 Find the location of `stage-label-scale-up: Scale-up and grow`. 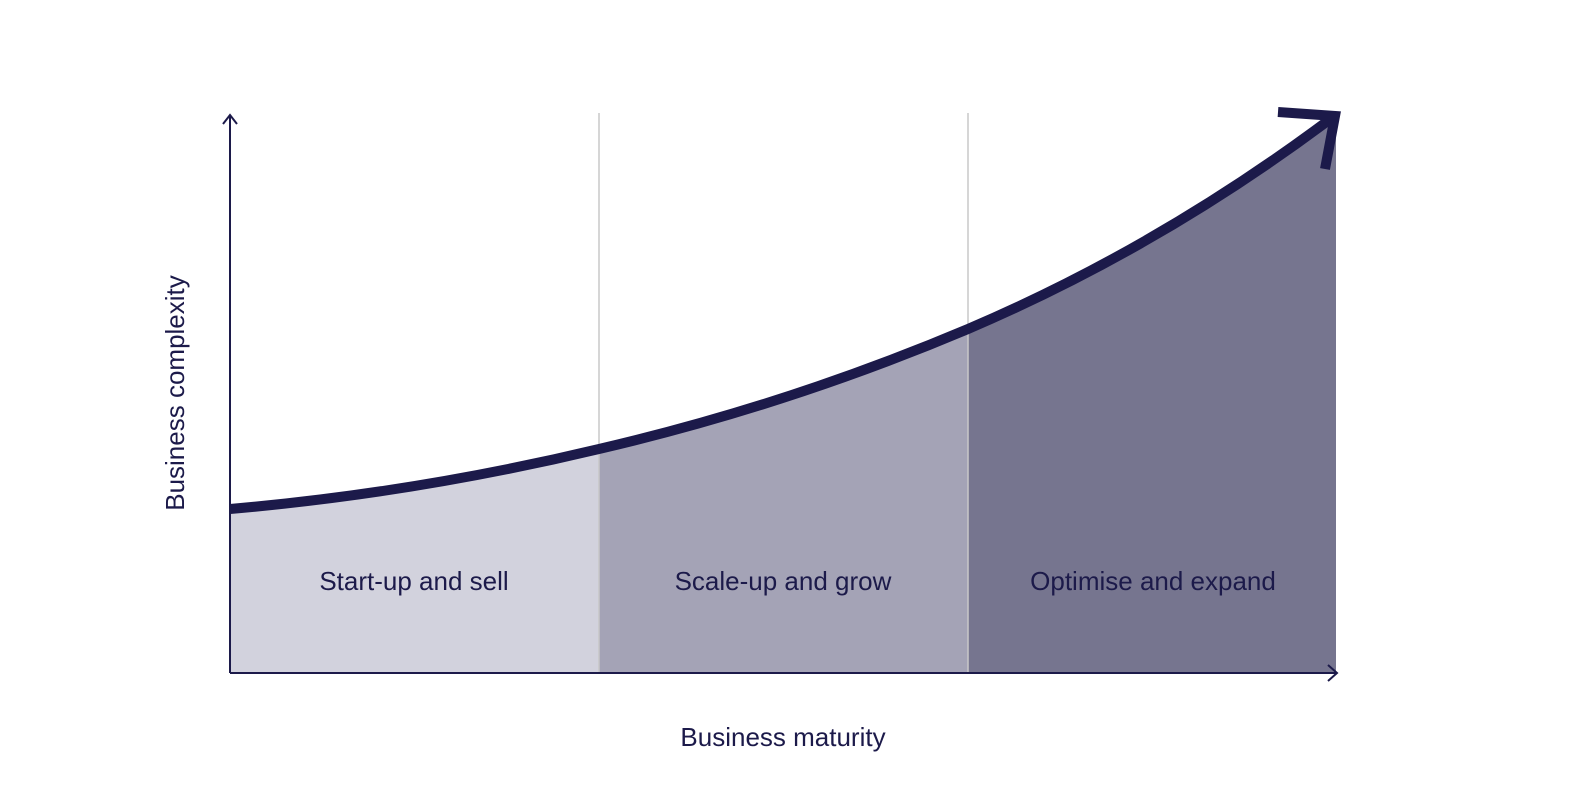

stage-label-scale-up: Scale-up and grow is located at coordinates (783, 581).